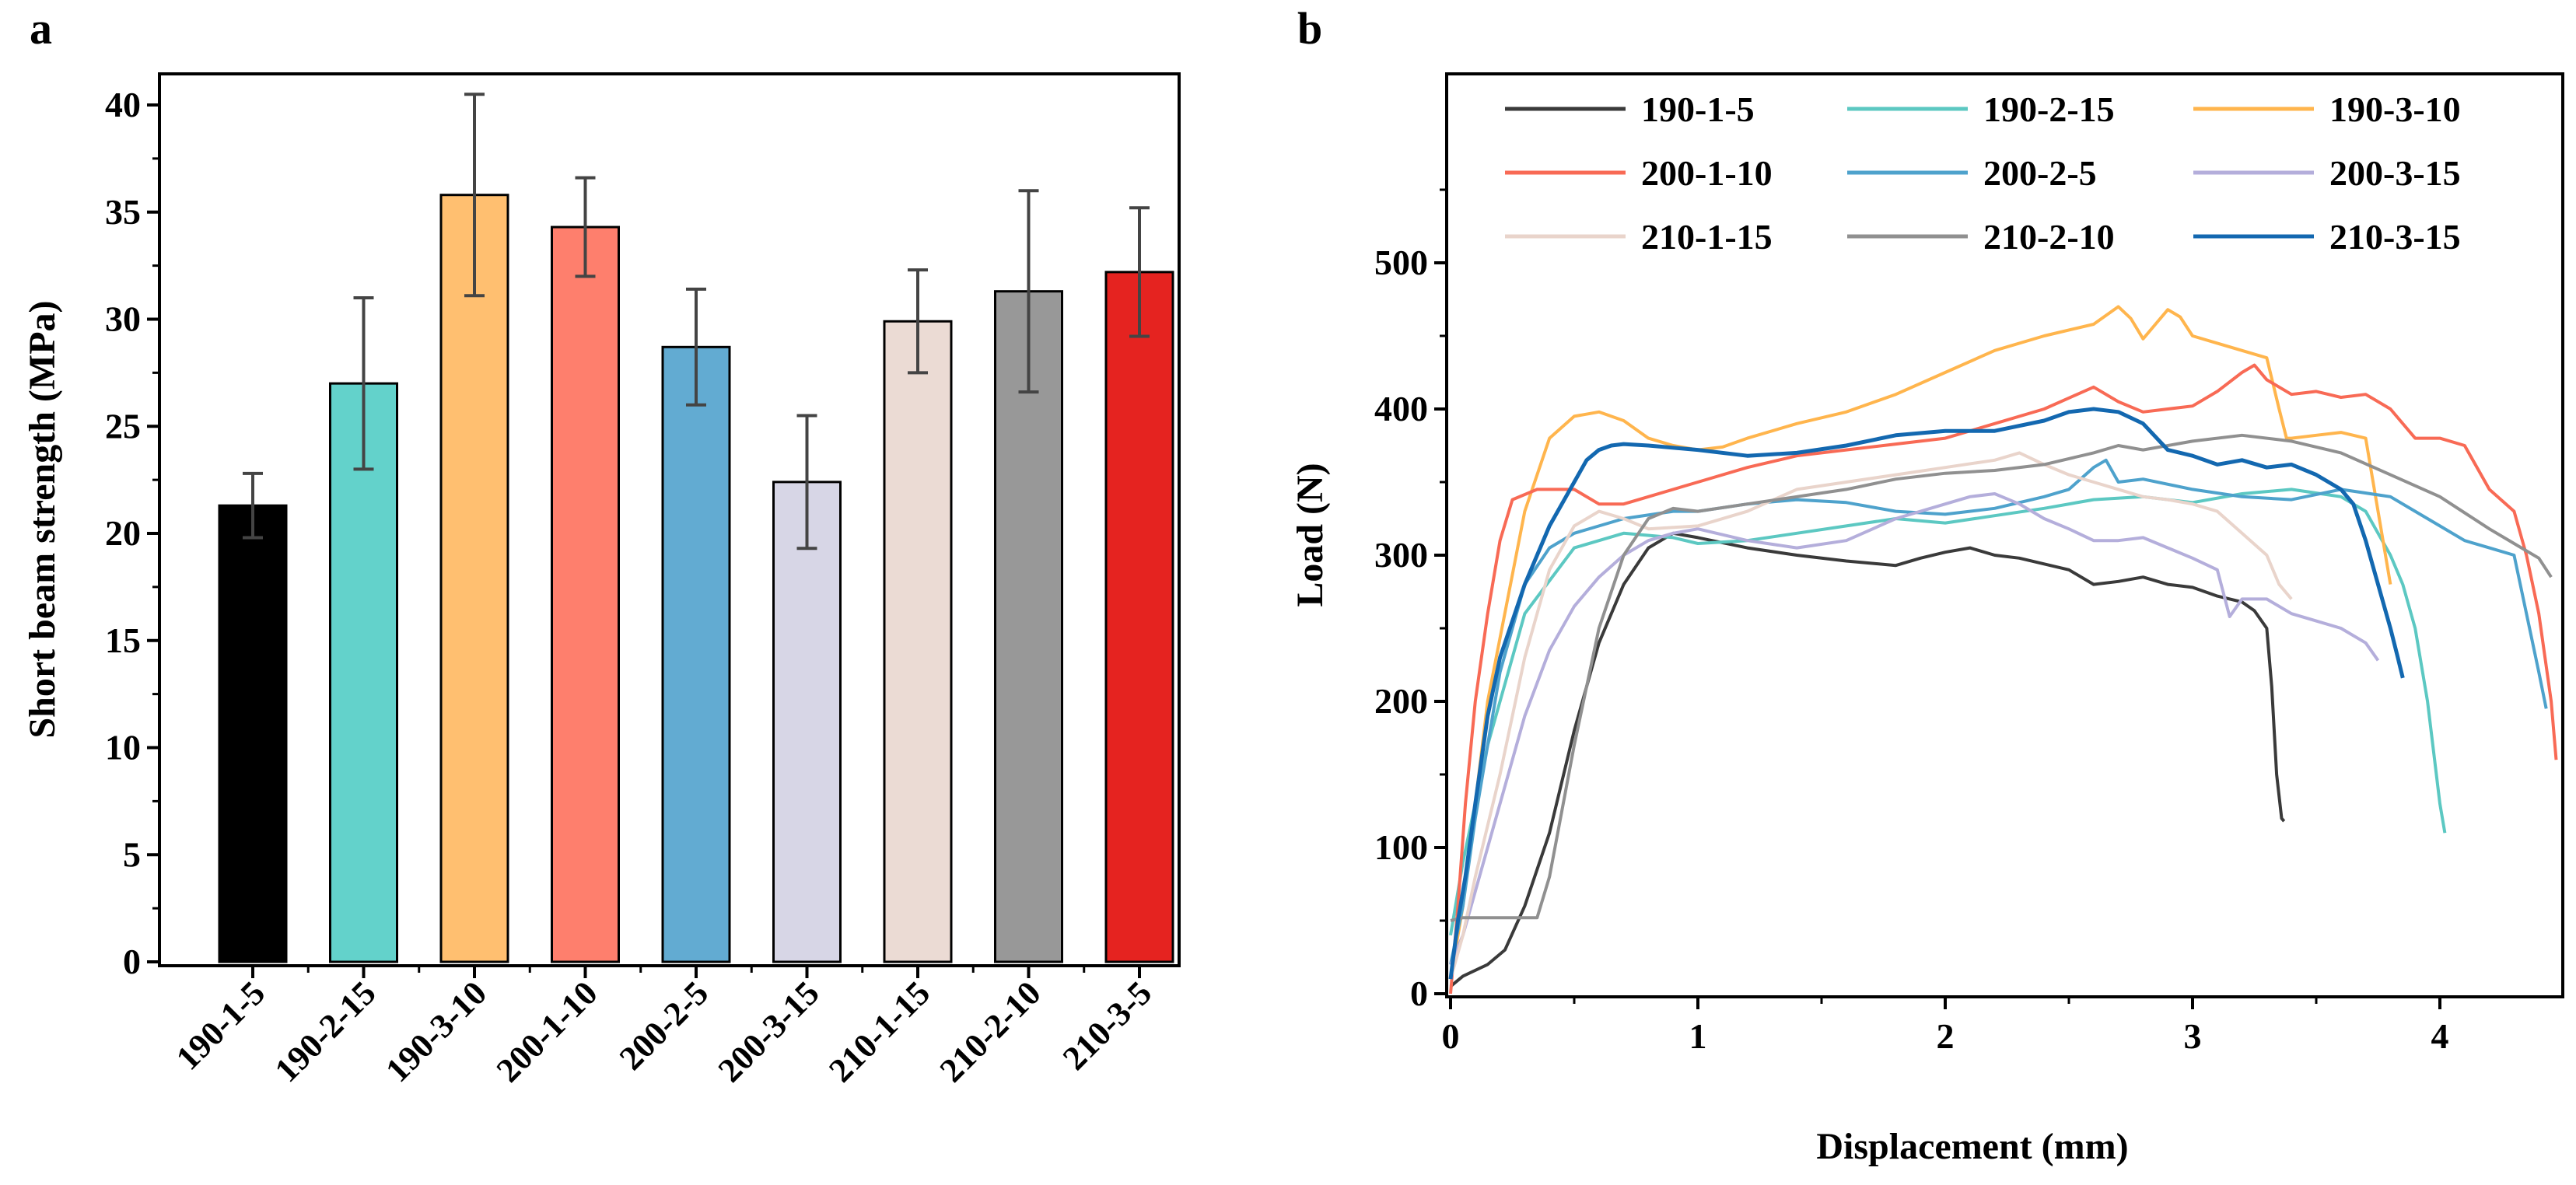 Image resolution: width=2576 pixels, height=1185 pixels. What do you see at coordinates (1411, 600) in the screenshot?
I see `panel-b-y-ticks: 0 100 200 300 400 500` at bounding box center [1411, 600].